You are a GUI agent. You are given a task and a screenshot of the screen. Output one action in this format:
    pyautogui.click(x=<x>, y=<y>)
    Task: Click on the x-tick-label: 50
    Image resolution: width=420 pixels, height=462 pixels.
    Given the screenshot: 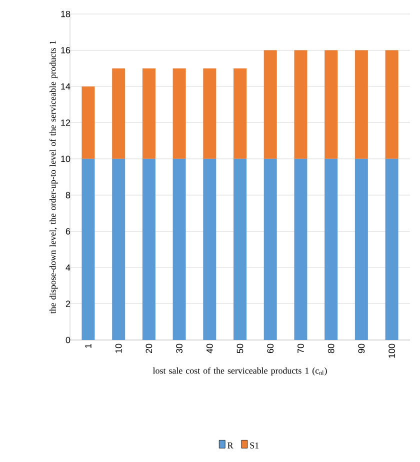 What is the action you would take?
    pyautogui.click(x=240, y=349)
    